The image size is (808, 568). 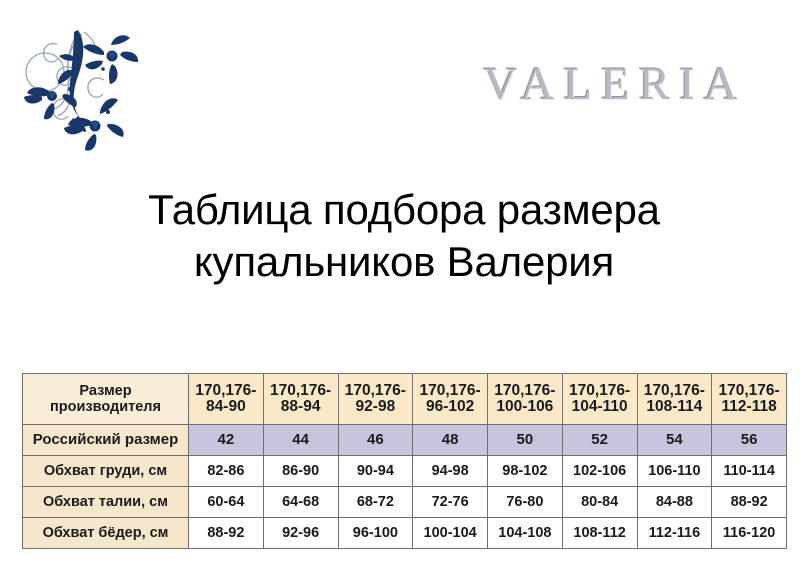 What do you see at coordinates (450, 533) in the screenshot?
I see `cell-hips: 100-104` at bounding box center [450, 533].